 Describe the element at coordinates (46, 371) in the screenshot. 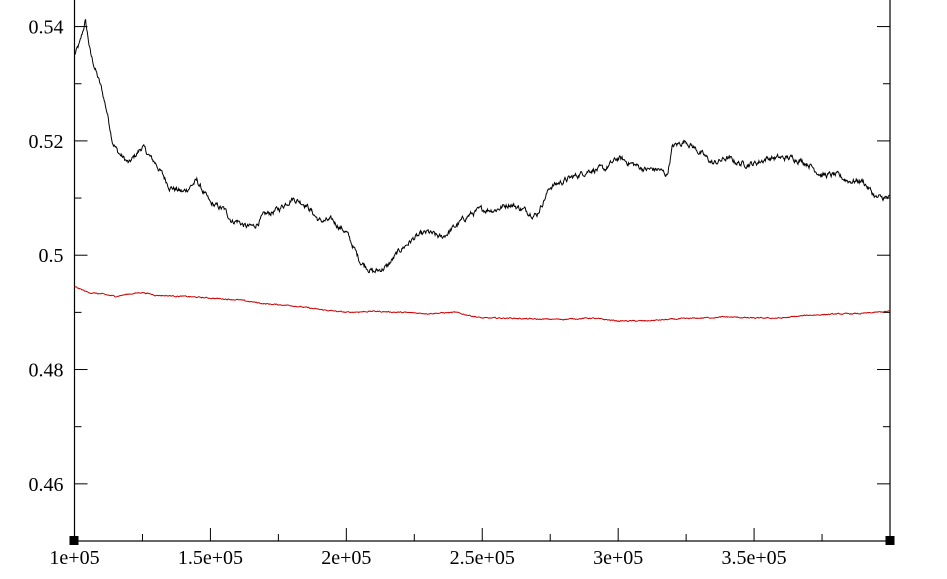

I see `y-tick-label: 0.48` at that location.